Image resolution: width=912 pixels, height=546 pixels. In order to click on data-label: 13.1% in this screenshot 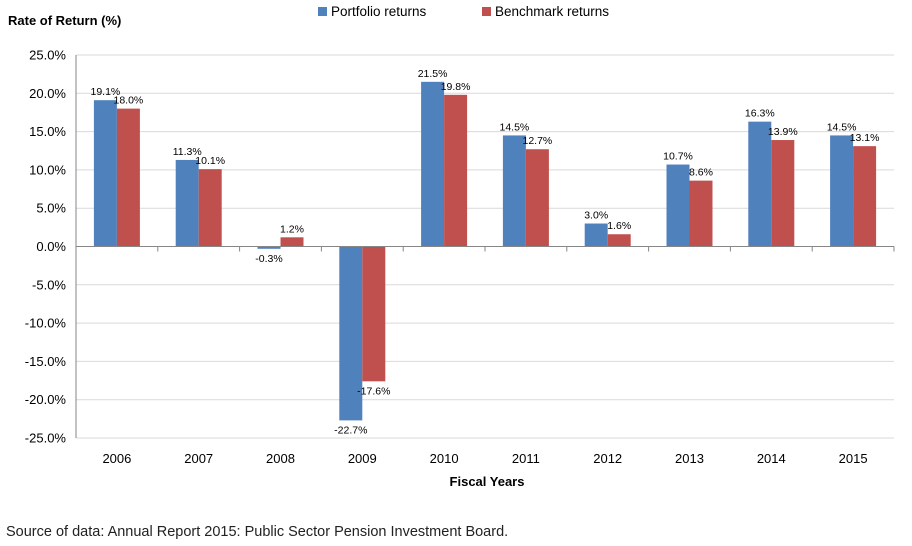, I will do `click(865, 138)`.